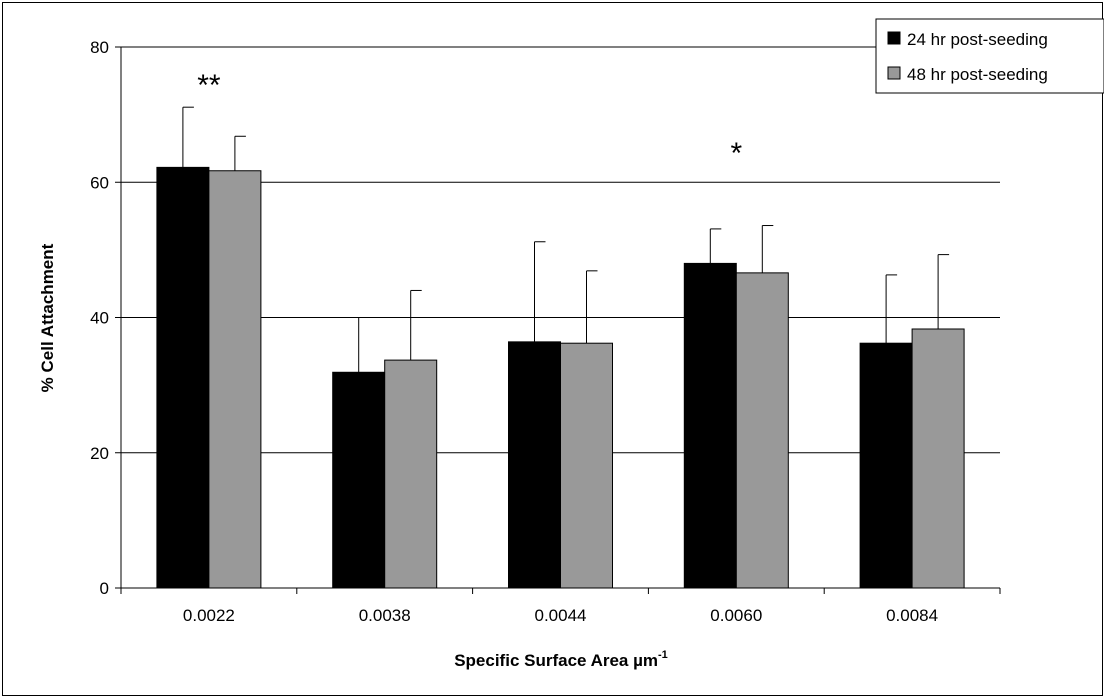 The image size is (1107, 700). Describe the element at coordinates (556, 660) in the screenshot. I see `x-axis-title-main: Specific Surface Area µm` at that location.